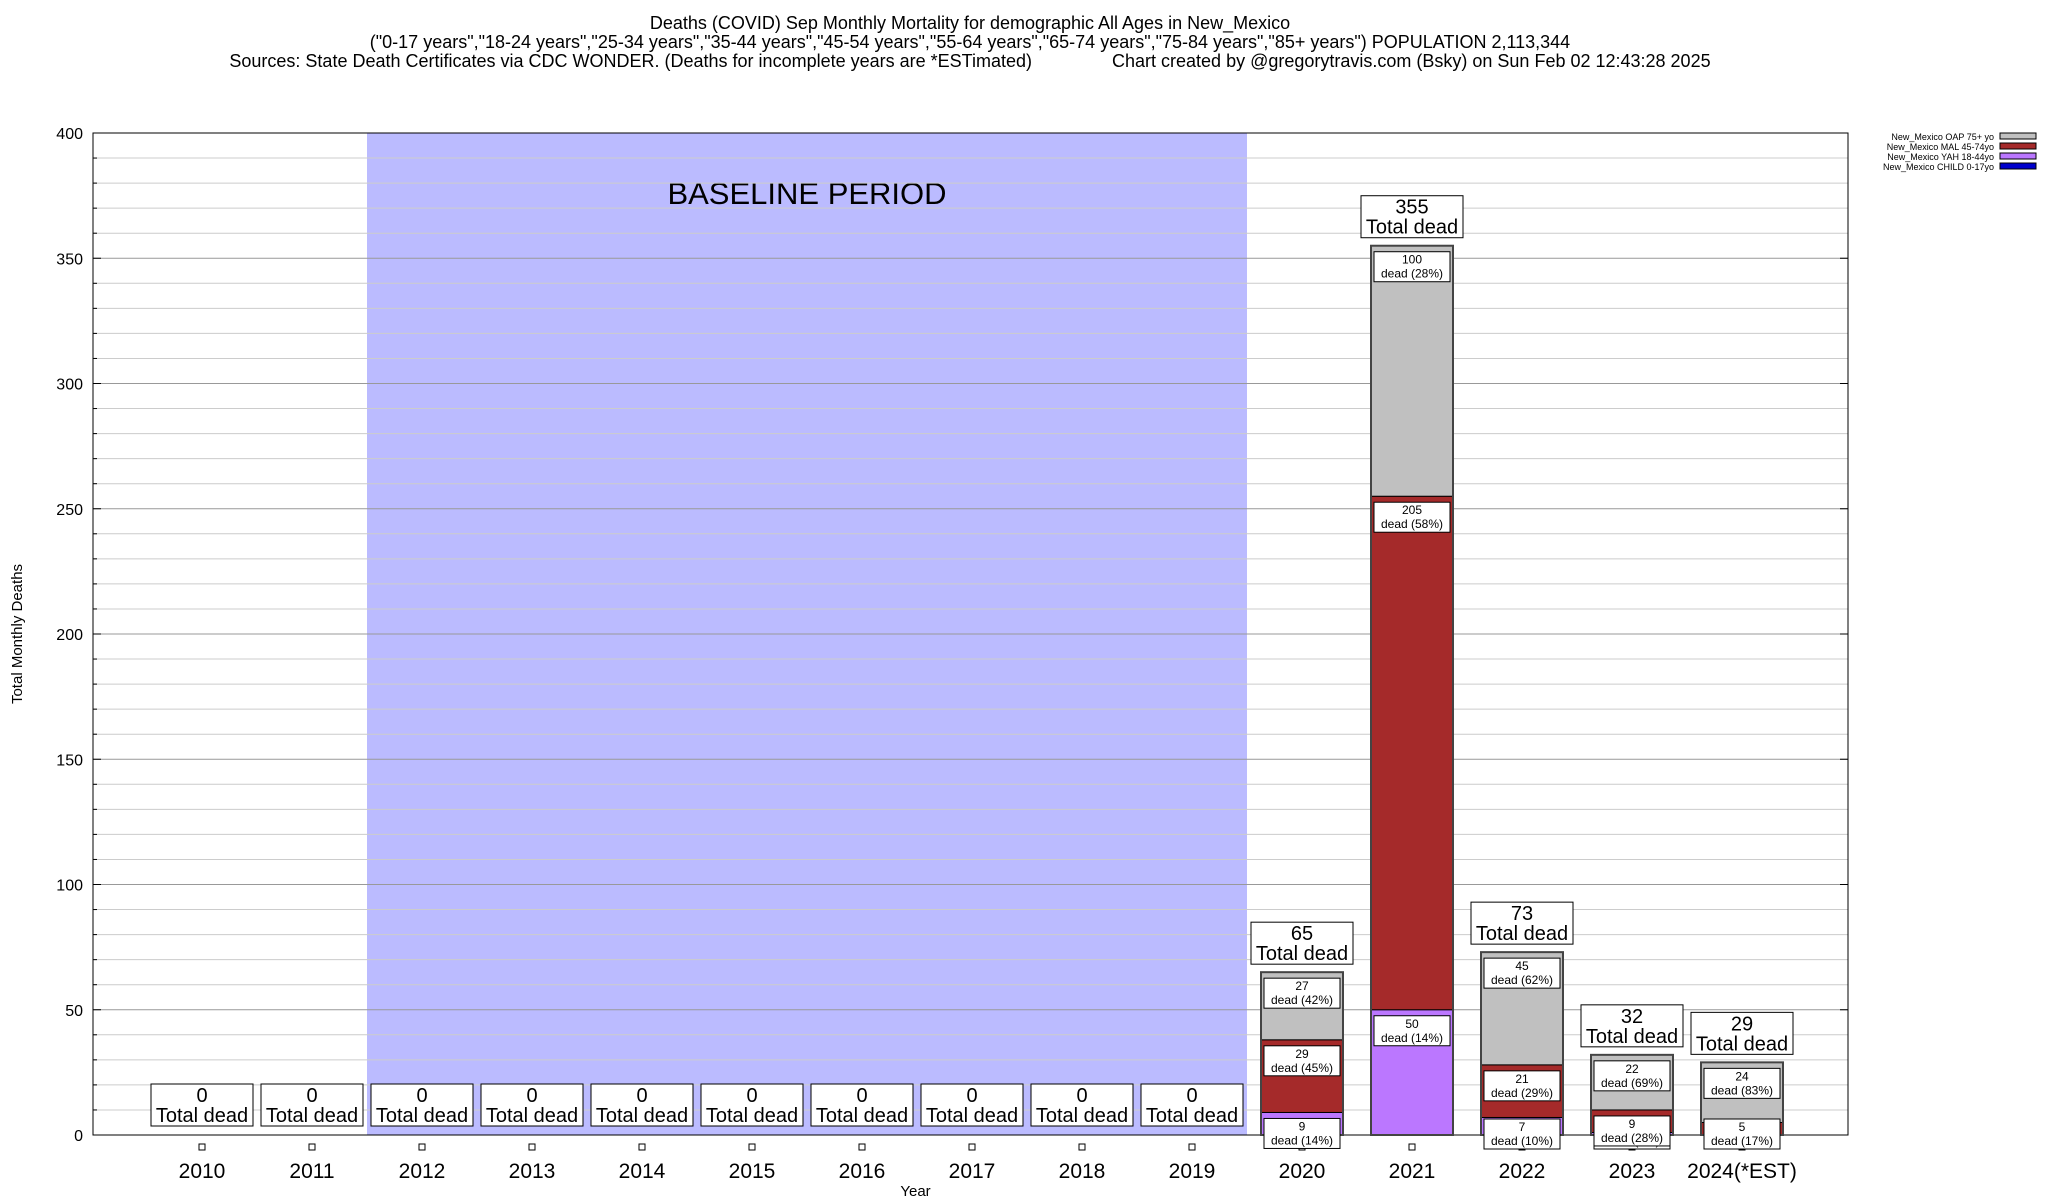  What do you see at coordinates (1942, 137) in the screenshot?
I see `legend-label: New_Mexico OAP 75+ yo` at bounding box center [1942, 137].